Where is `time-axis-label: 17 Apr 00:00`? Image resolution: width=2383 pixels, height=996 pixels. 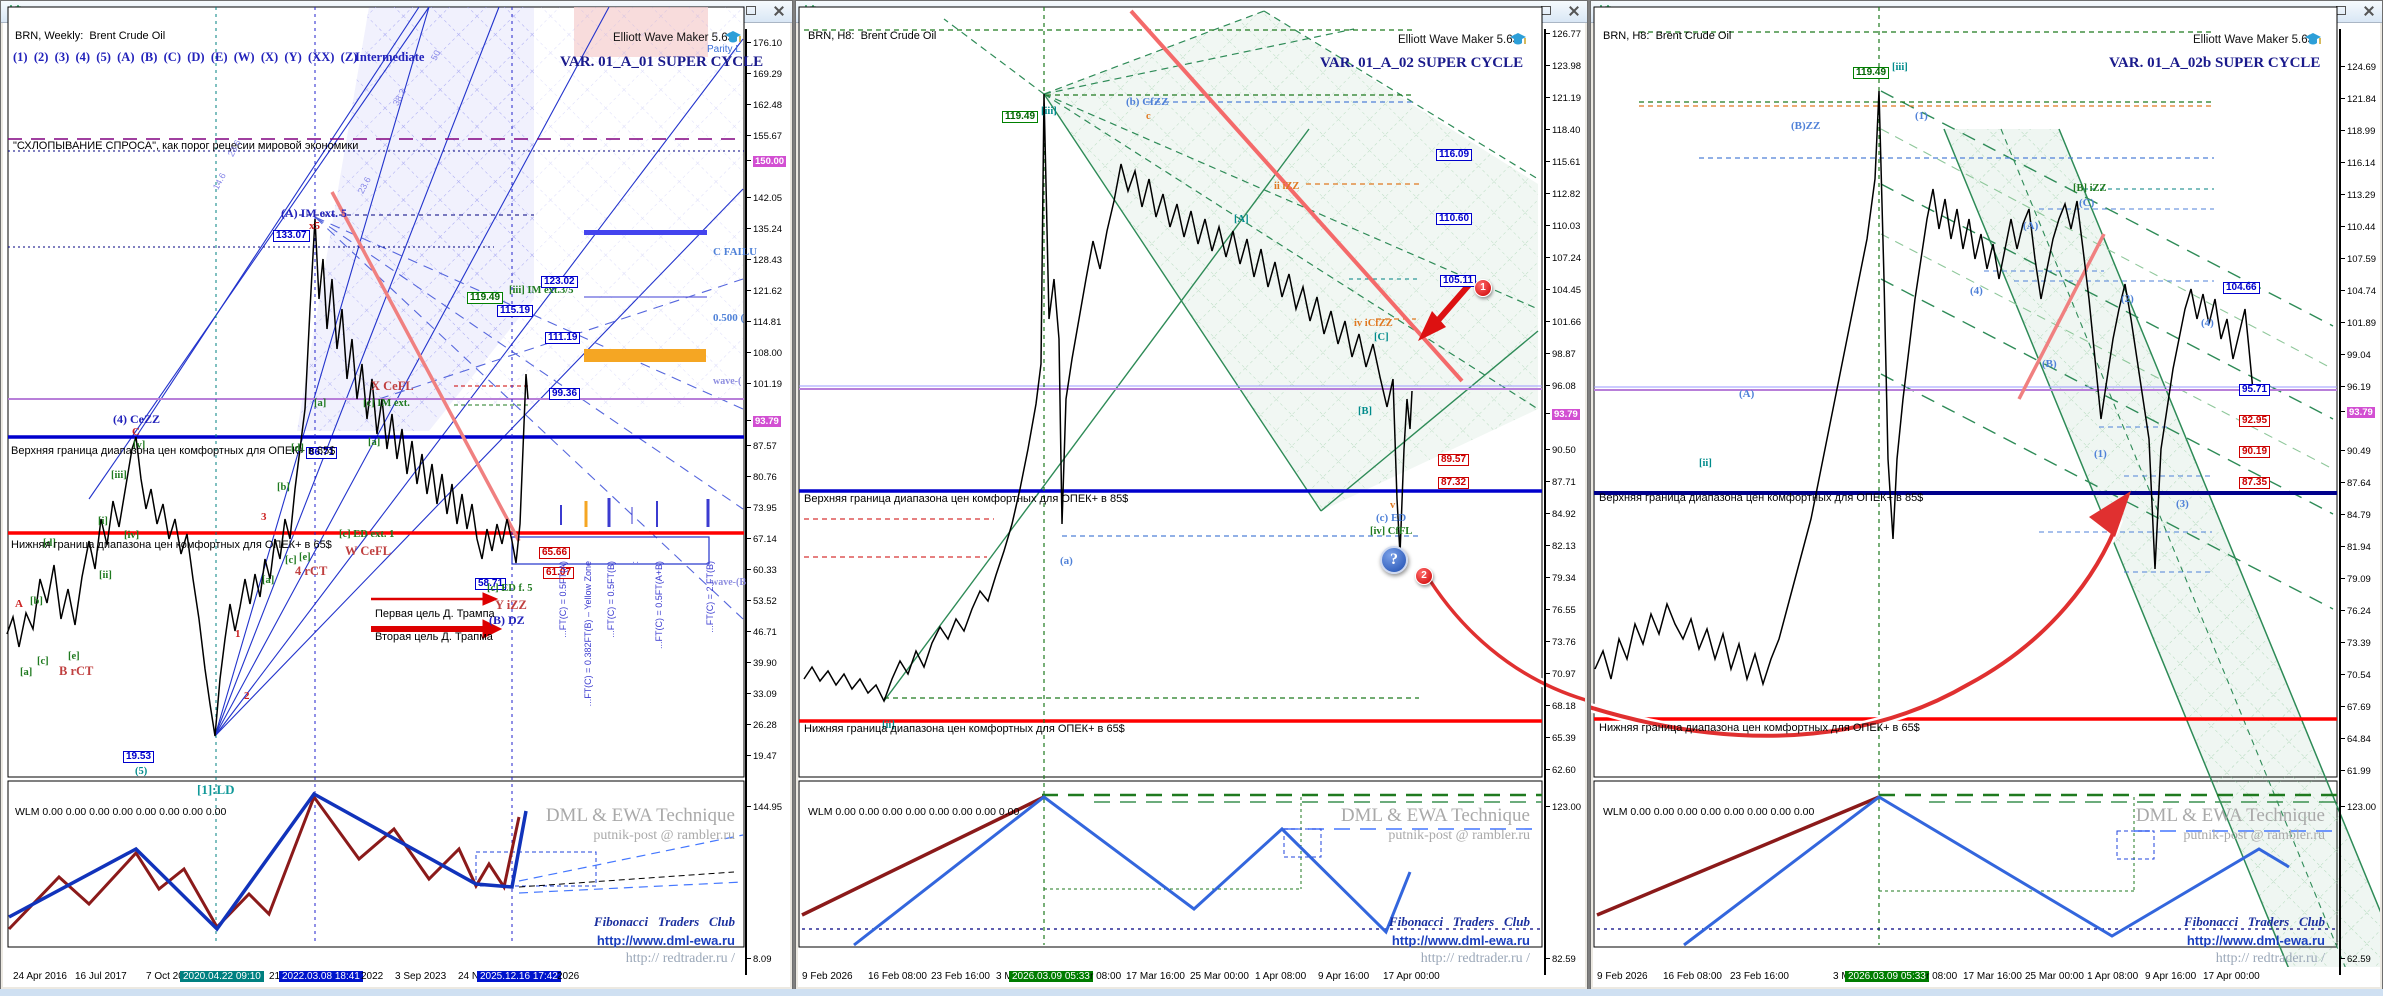
time-axis-label: 17 Apr 00:00 is located at coordinates (1411, 976).